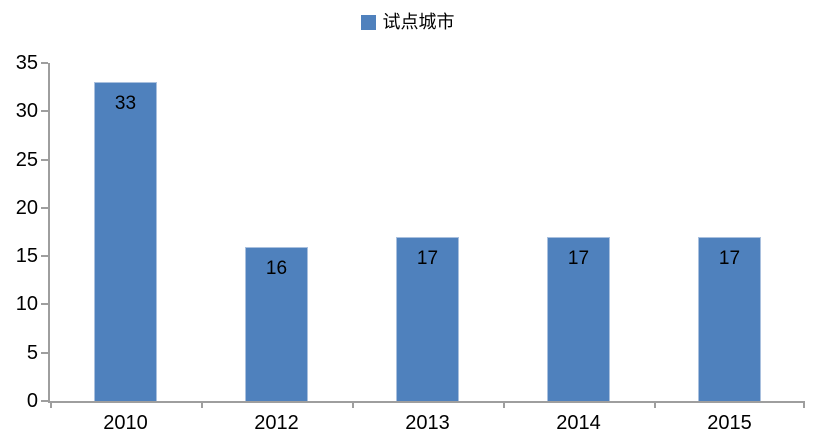 This screenshot has height=444, width=815. I want to click on legend-square-icon, so click(368, 22).